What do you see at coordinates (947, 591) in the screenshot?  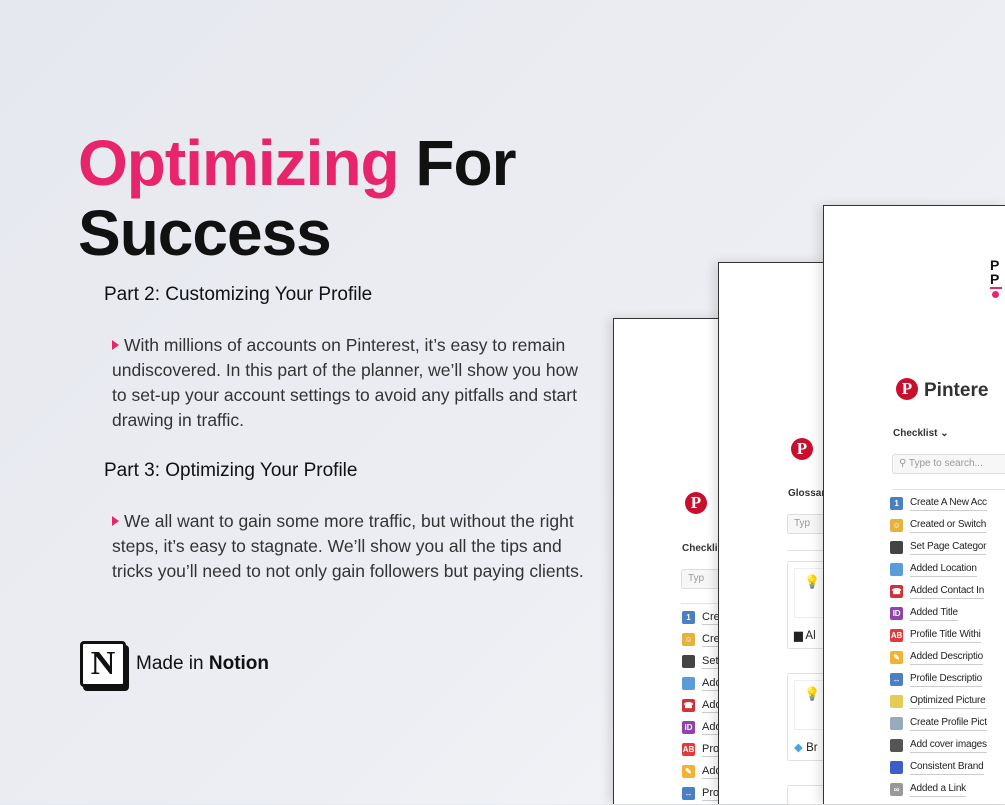 I see `checklist-item-label: Added Contact In` at bounding box center [947, 591].